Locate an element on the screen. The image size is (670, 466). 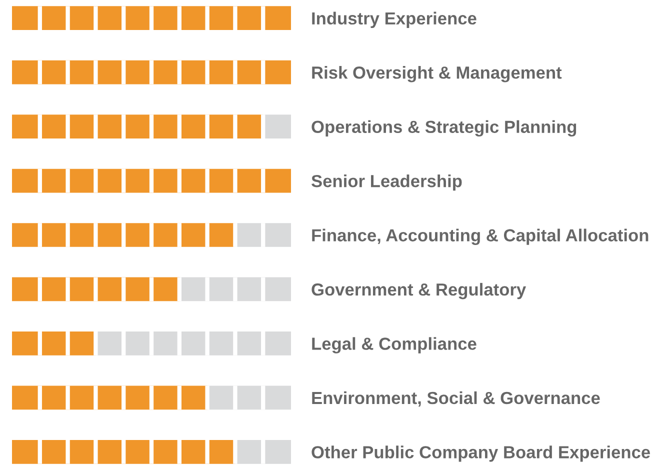
y-tick-label: Finance, Accounting & Capital Allocation is located at coordinates (480, 236).